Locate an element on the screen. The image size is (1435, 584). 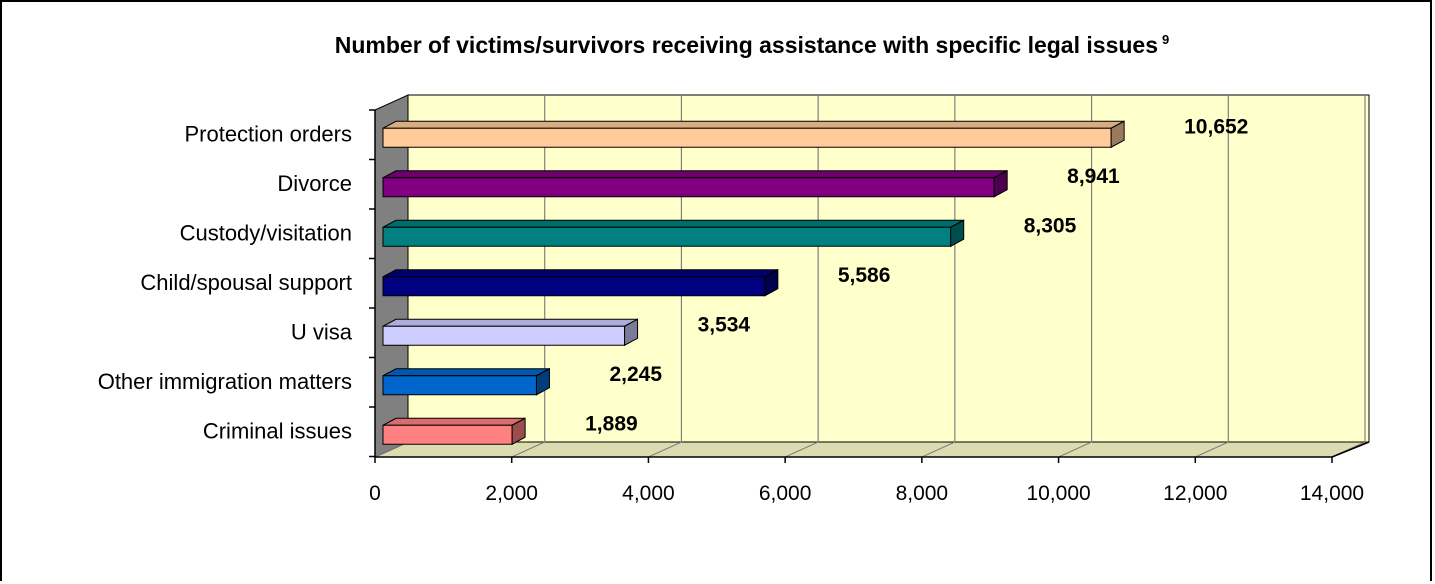
x-tick-label: 8,000 is located at coordinates (922, 493).